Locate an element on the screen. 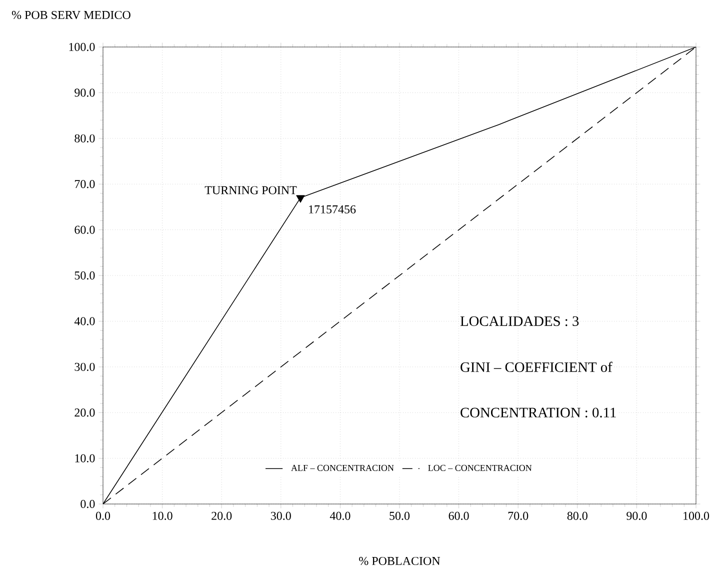 The width and height of the screenshot is (715, 579). x-tick-label: 90.0 is located at coordinates (636, 516).